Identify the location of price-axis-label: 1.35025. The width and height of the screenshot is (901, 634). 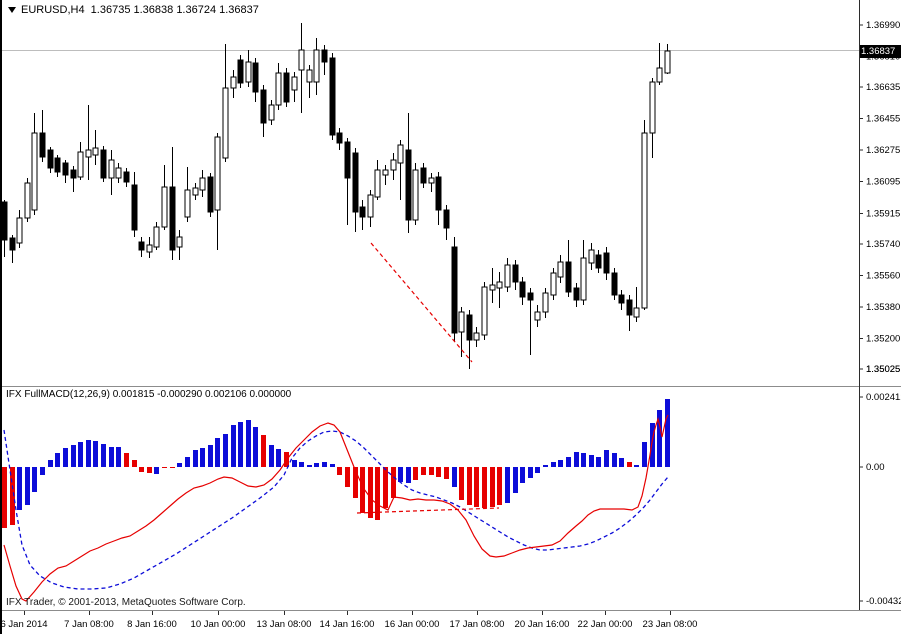
(883, 369).